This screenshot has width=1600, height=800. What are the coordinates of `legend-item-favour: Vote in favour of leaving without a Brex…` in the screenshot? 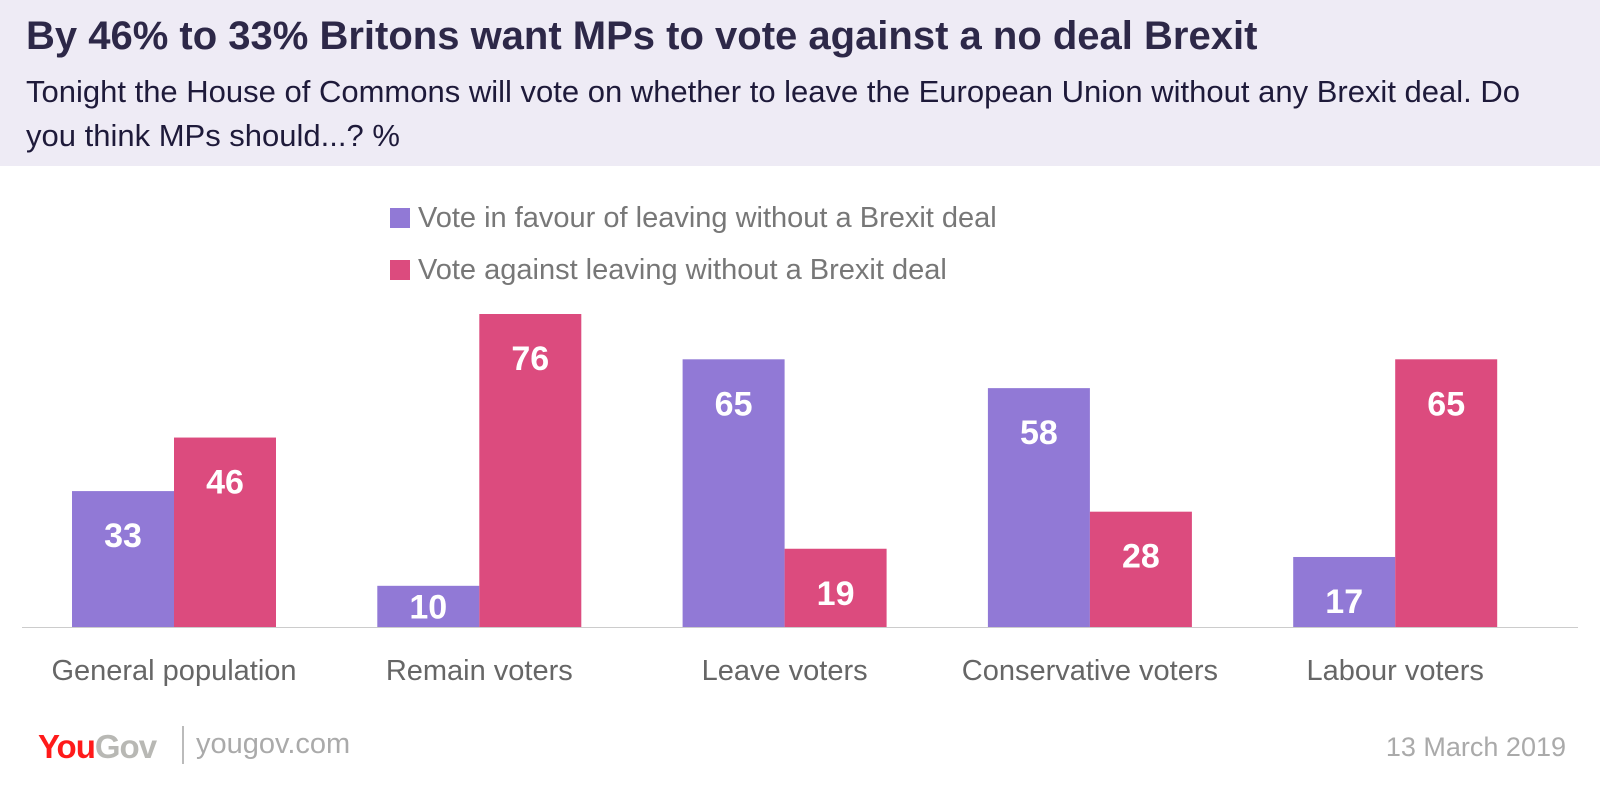 It's located at (693, 218).